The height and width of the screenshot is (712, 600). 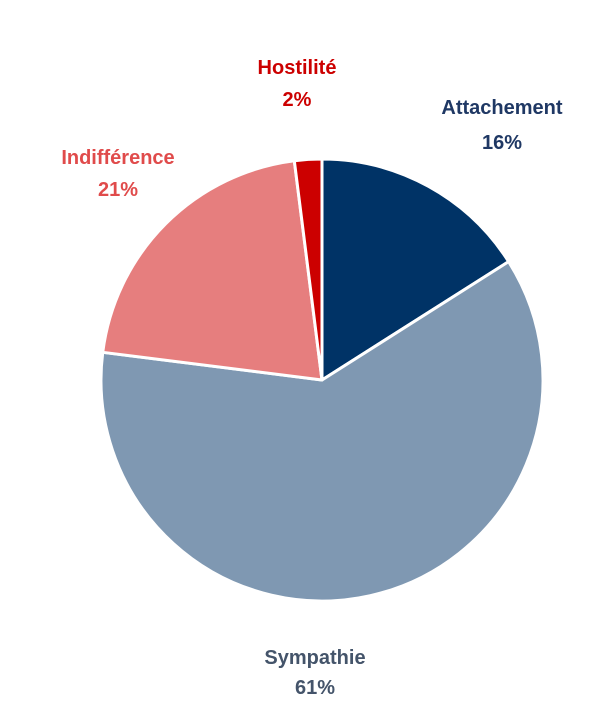 What do you see at coordinates (297, 100) in the screenshot?
I see `slice-value-hostilite: 2%` at bounding box center [297, 100].